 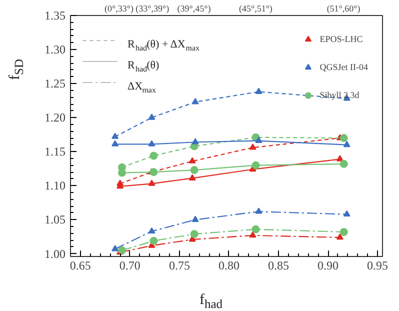 What do you see at coordinates (55, 15) in the screenshot?
I see `y-tick-label: 1.35` at bounding box center [55, 15].